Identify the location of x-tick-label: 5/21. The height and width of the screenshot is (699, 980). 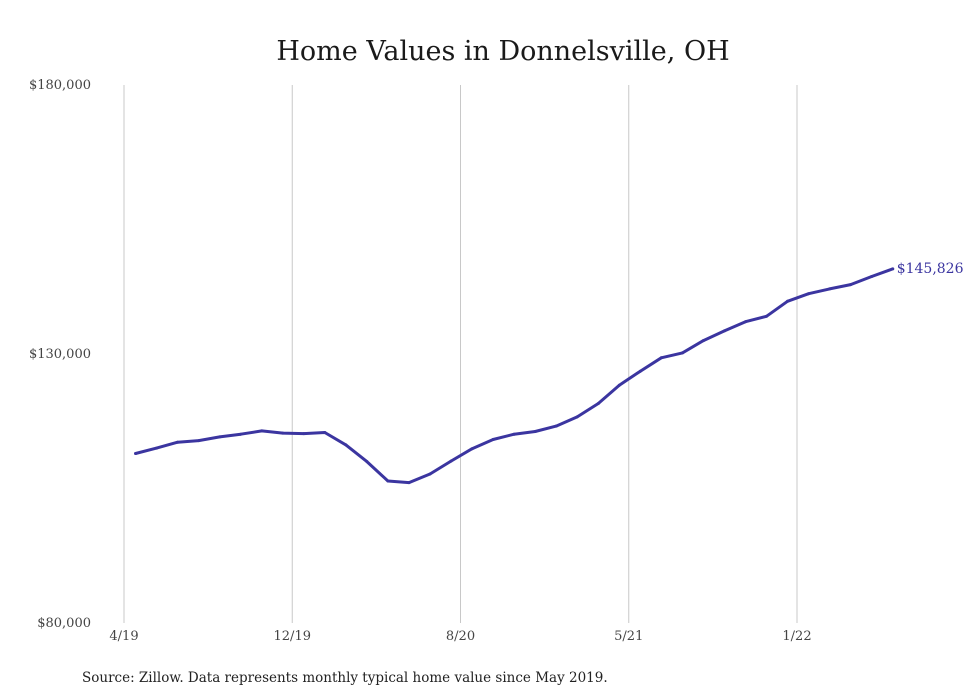
(628, 636).